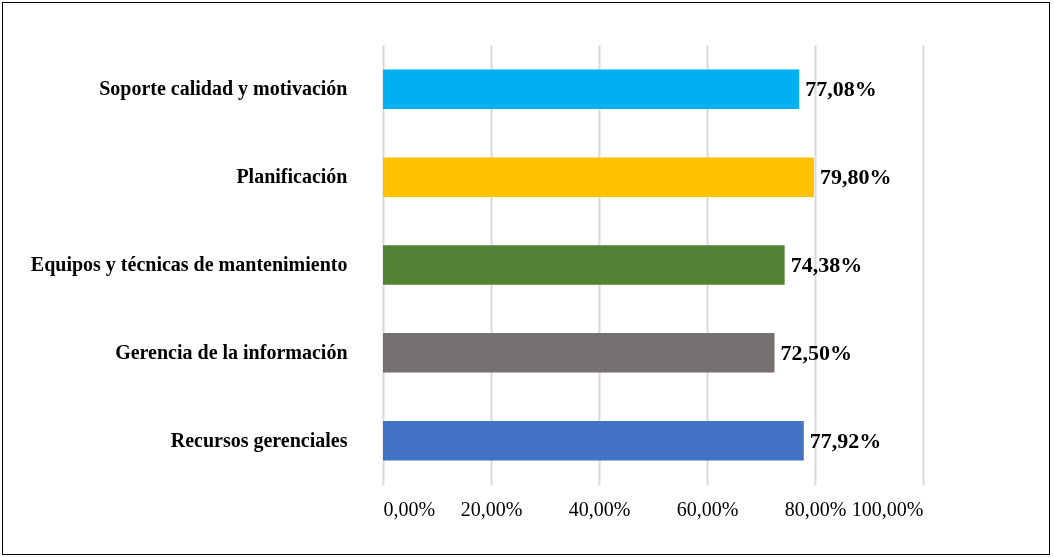 The width and height of the screenshot is (1054, 557). I want to click on x-tick-label: 40,00%, so click(599, 508).